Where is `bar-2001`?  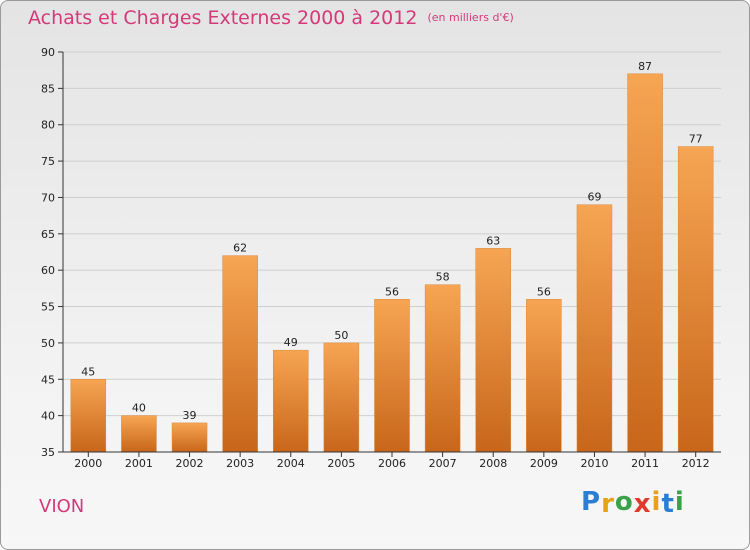 bar-2001 is located at coordinates (139, 434).